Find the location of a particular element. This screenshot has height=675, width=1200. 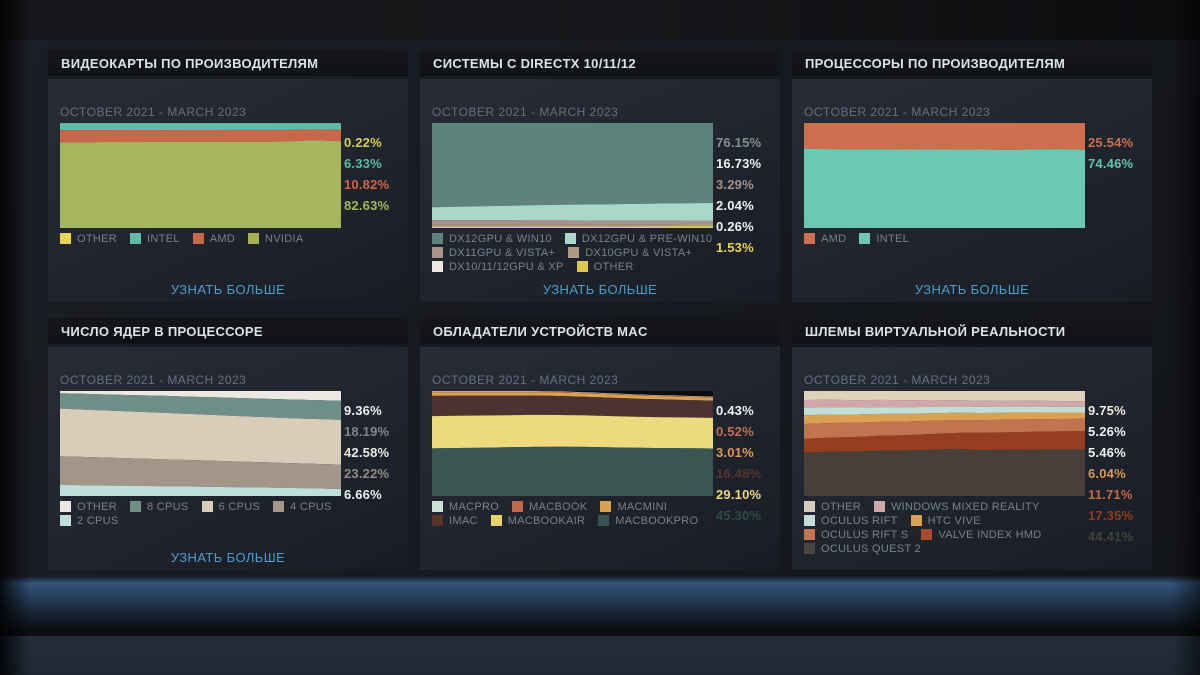

legend-item-amd: AMD is located at coordinates (825, 239).